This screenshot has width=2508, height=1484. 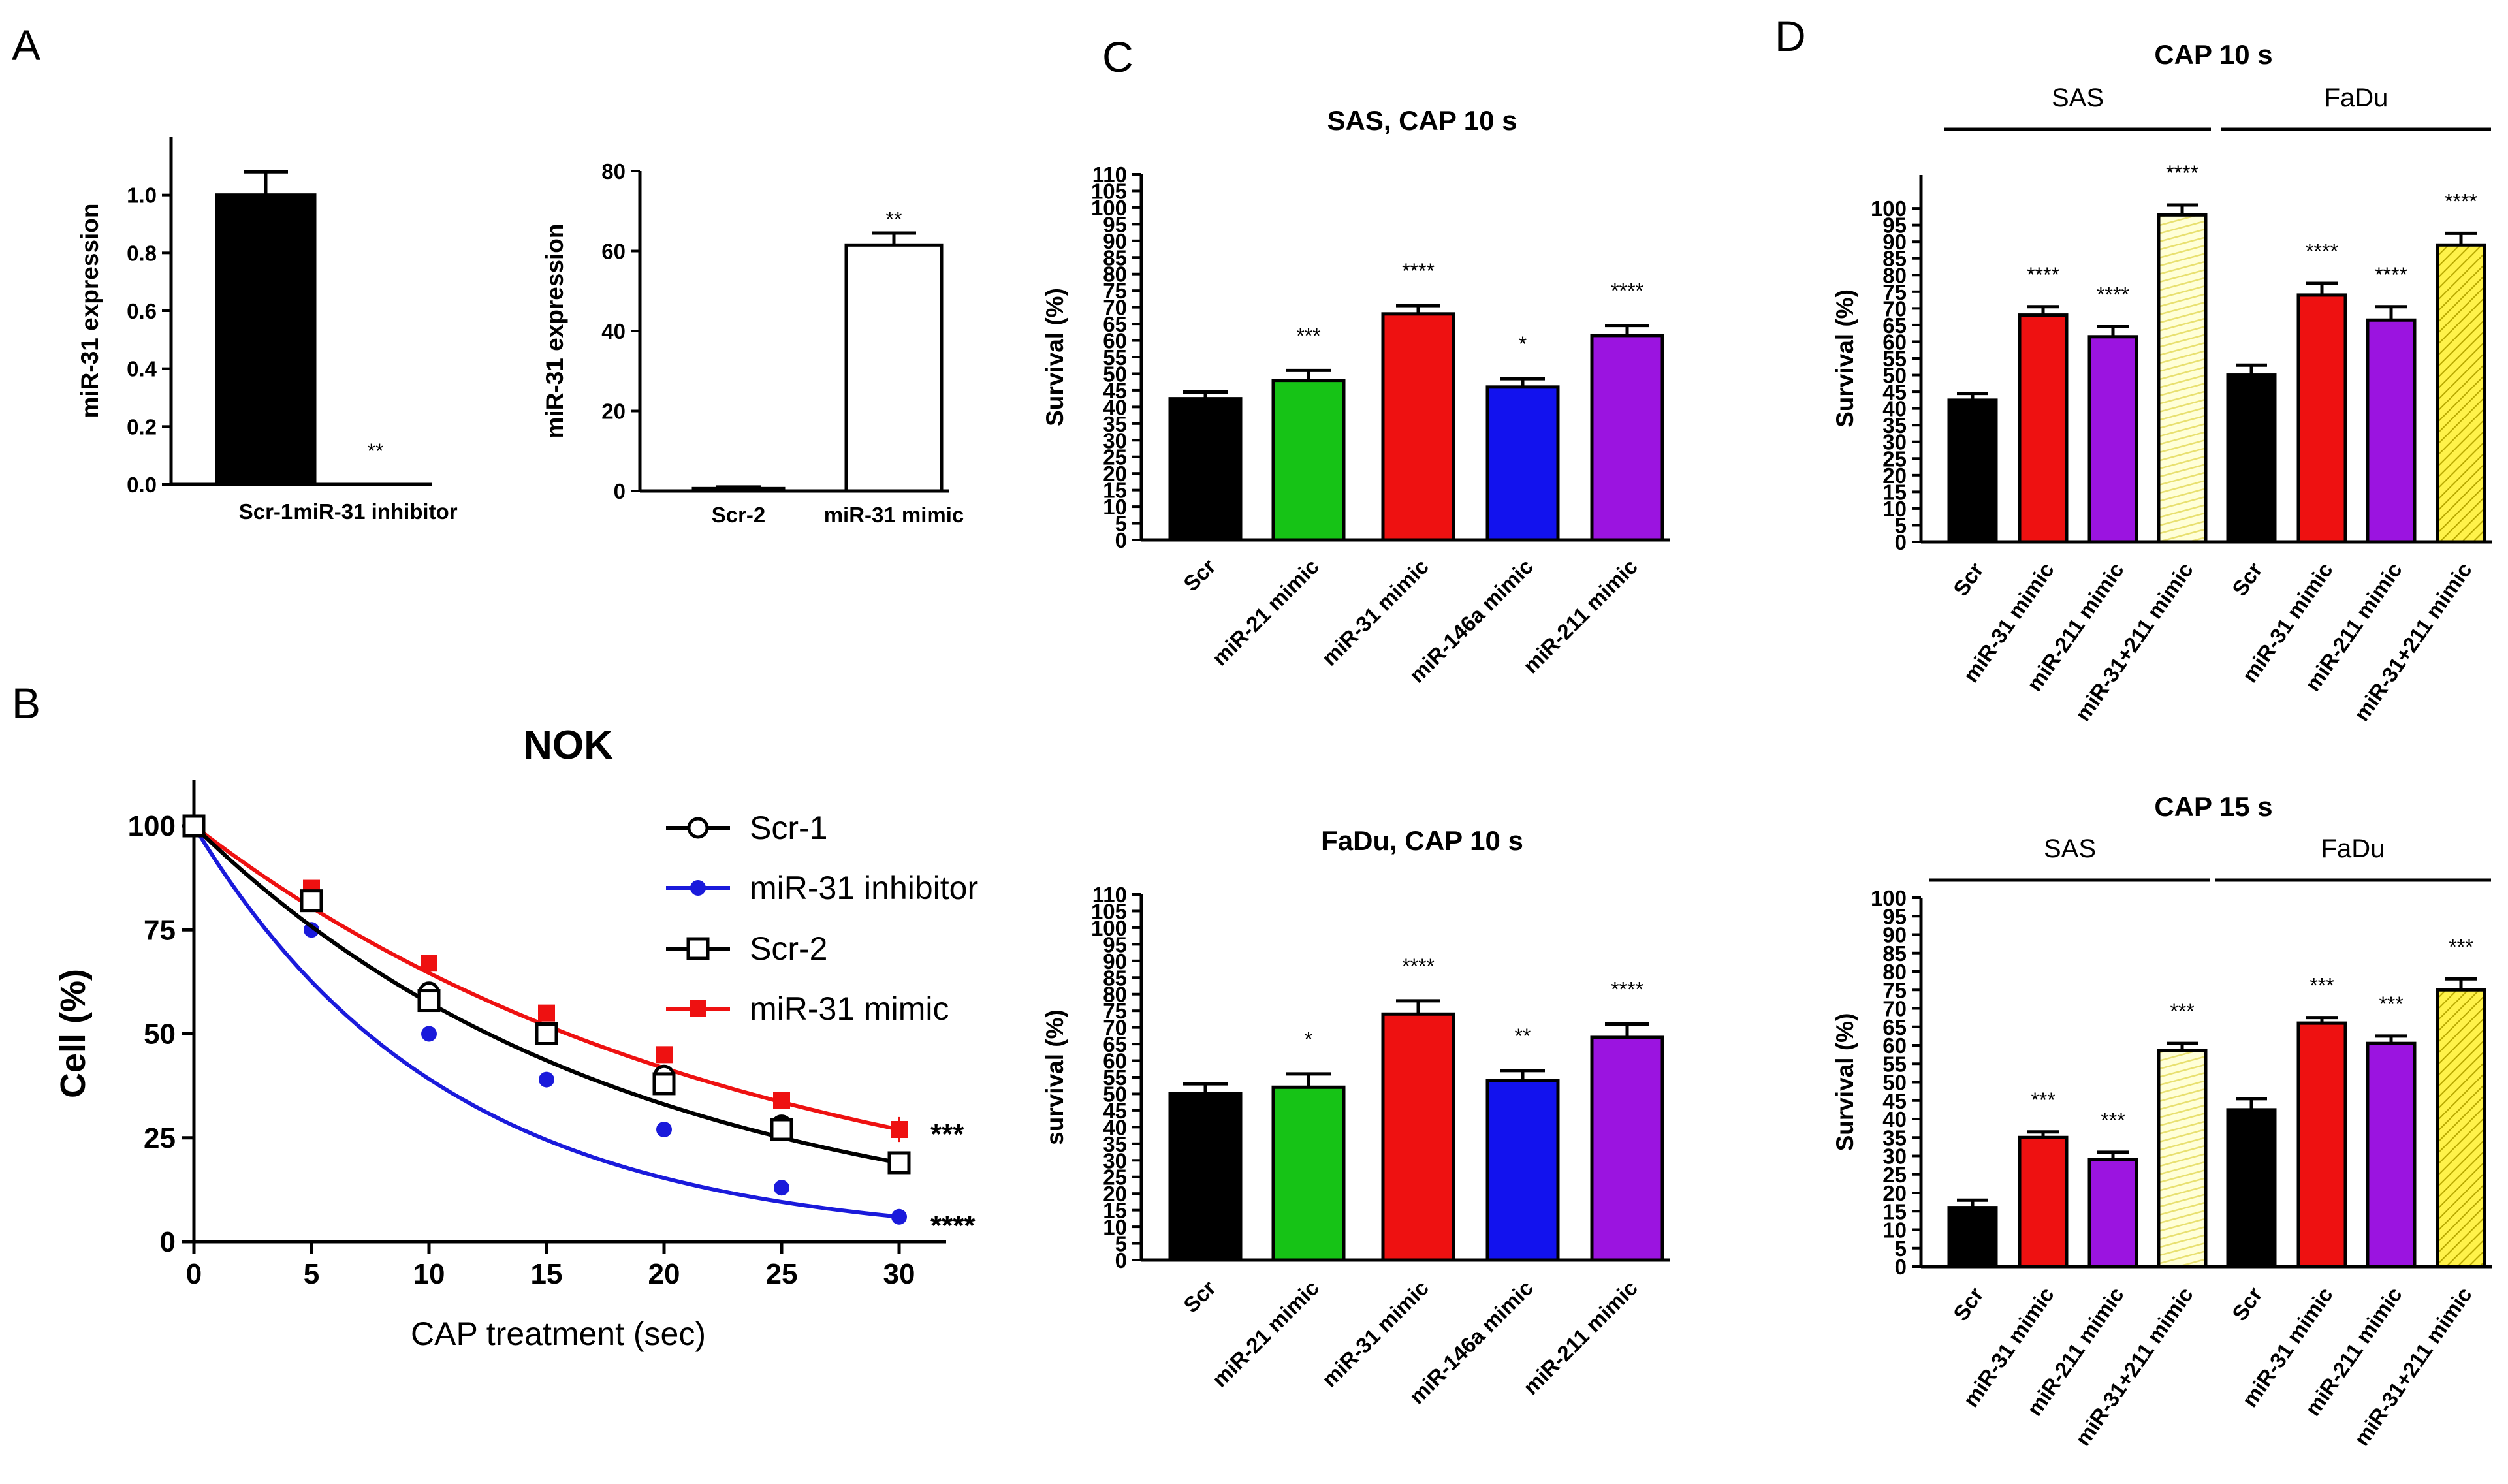 What do you see at coordinates (311, 1274) in the screenshot?
I see `x-tick-label: 5` at bounding box center [311, 1274].